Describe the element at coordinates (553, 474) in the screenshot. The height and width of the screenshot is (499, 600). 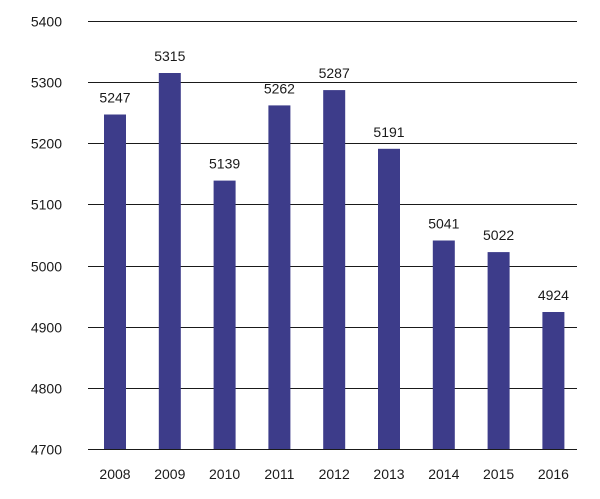
I see `x-tick-label-2016: 2016` at that location.